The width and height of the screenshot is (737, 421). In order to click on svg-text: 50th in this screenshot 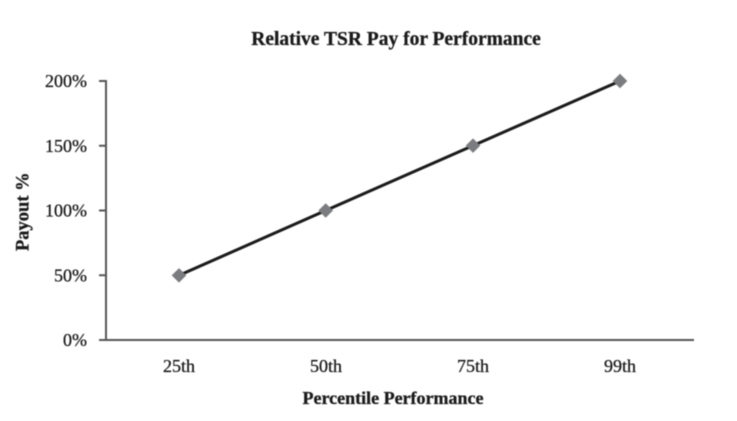, I will do `click(326, 366)`.